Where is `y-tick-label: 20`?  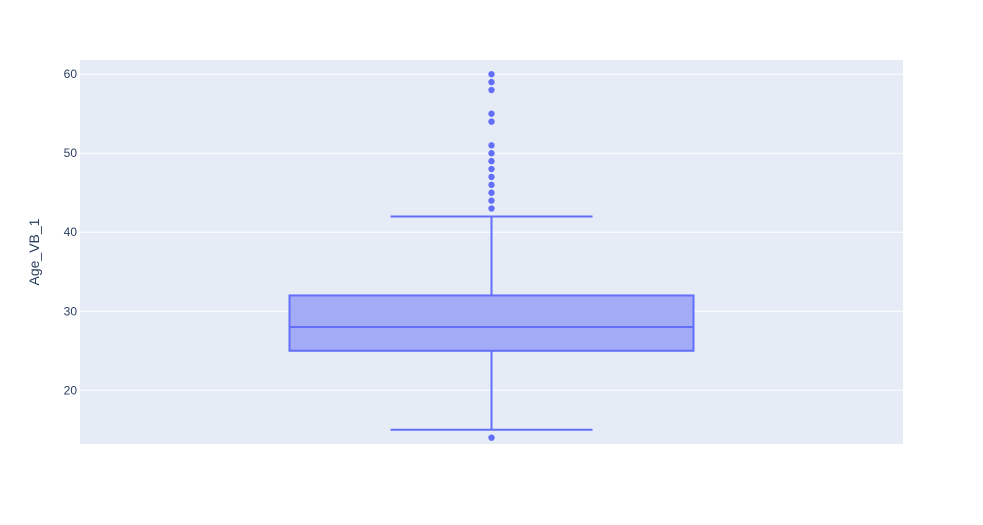 y-tick-label: 20 is located at coordinates (71, 390).